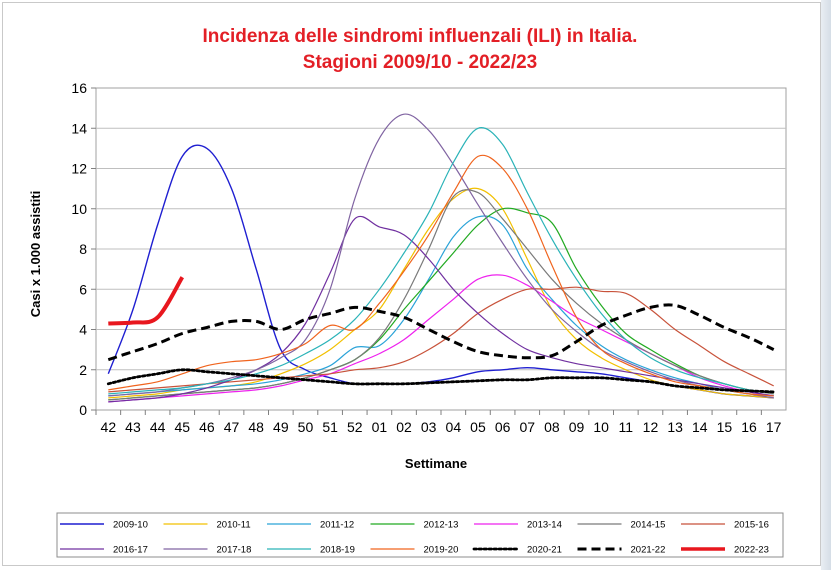 The height and width of the screenshot is (570, 831). What do you see at coordinates (232, 427) in the screenshot?
I see `x-tick-label: 47` at bounding box center [232, 427].